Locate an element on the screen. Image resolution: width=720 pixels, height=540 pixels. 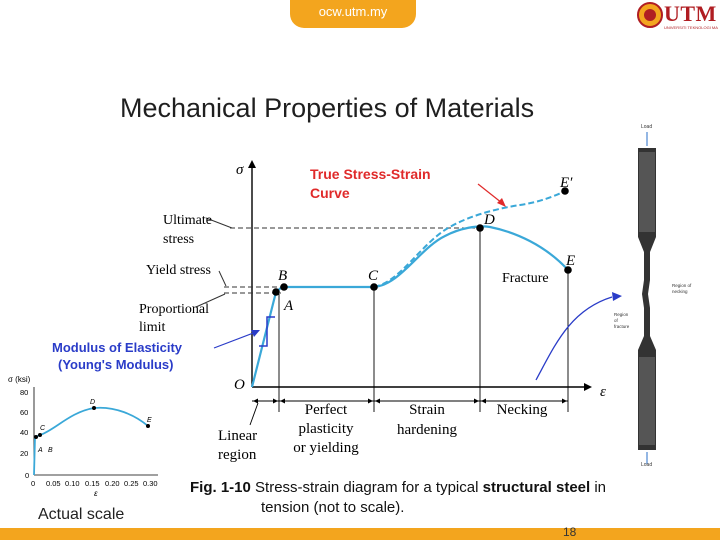
plastic-label-1: Perfect is located at coordinates (326, 410).